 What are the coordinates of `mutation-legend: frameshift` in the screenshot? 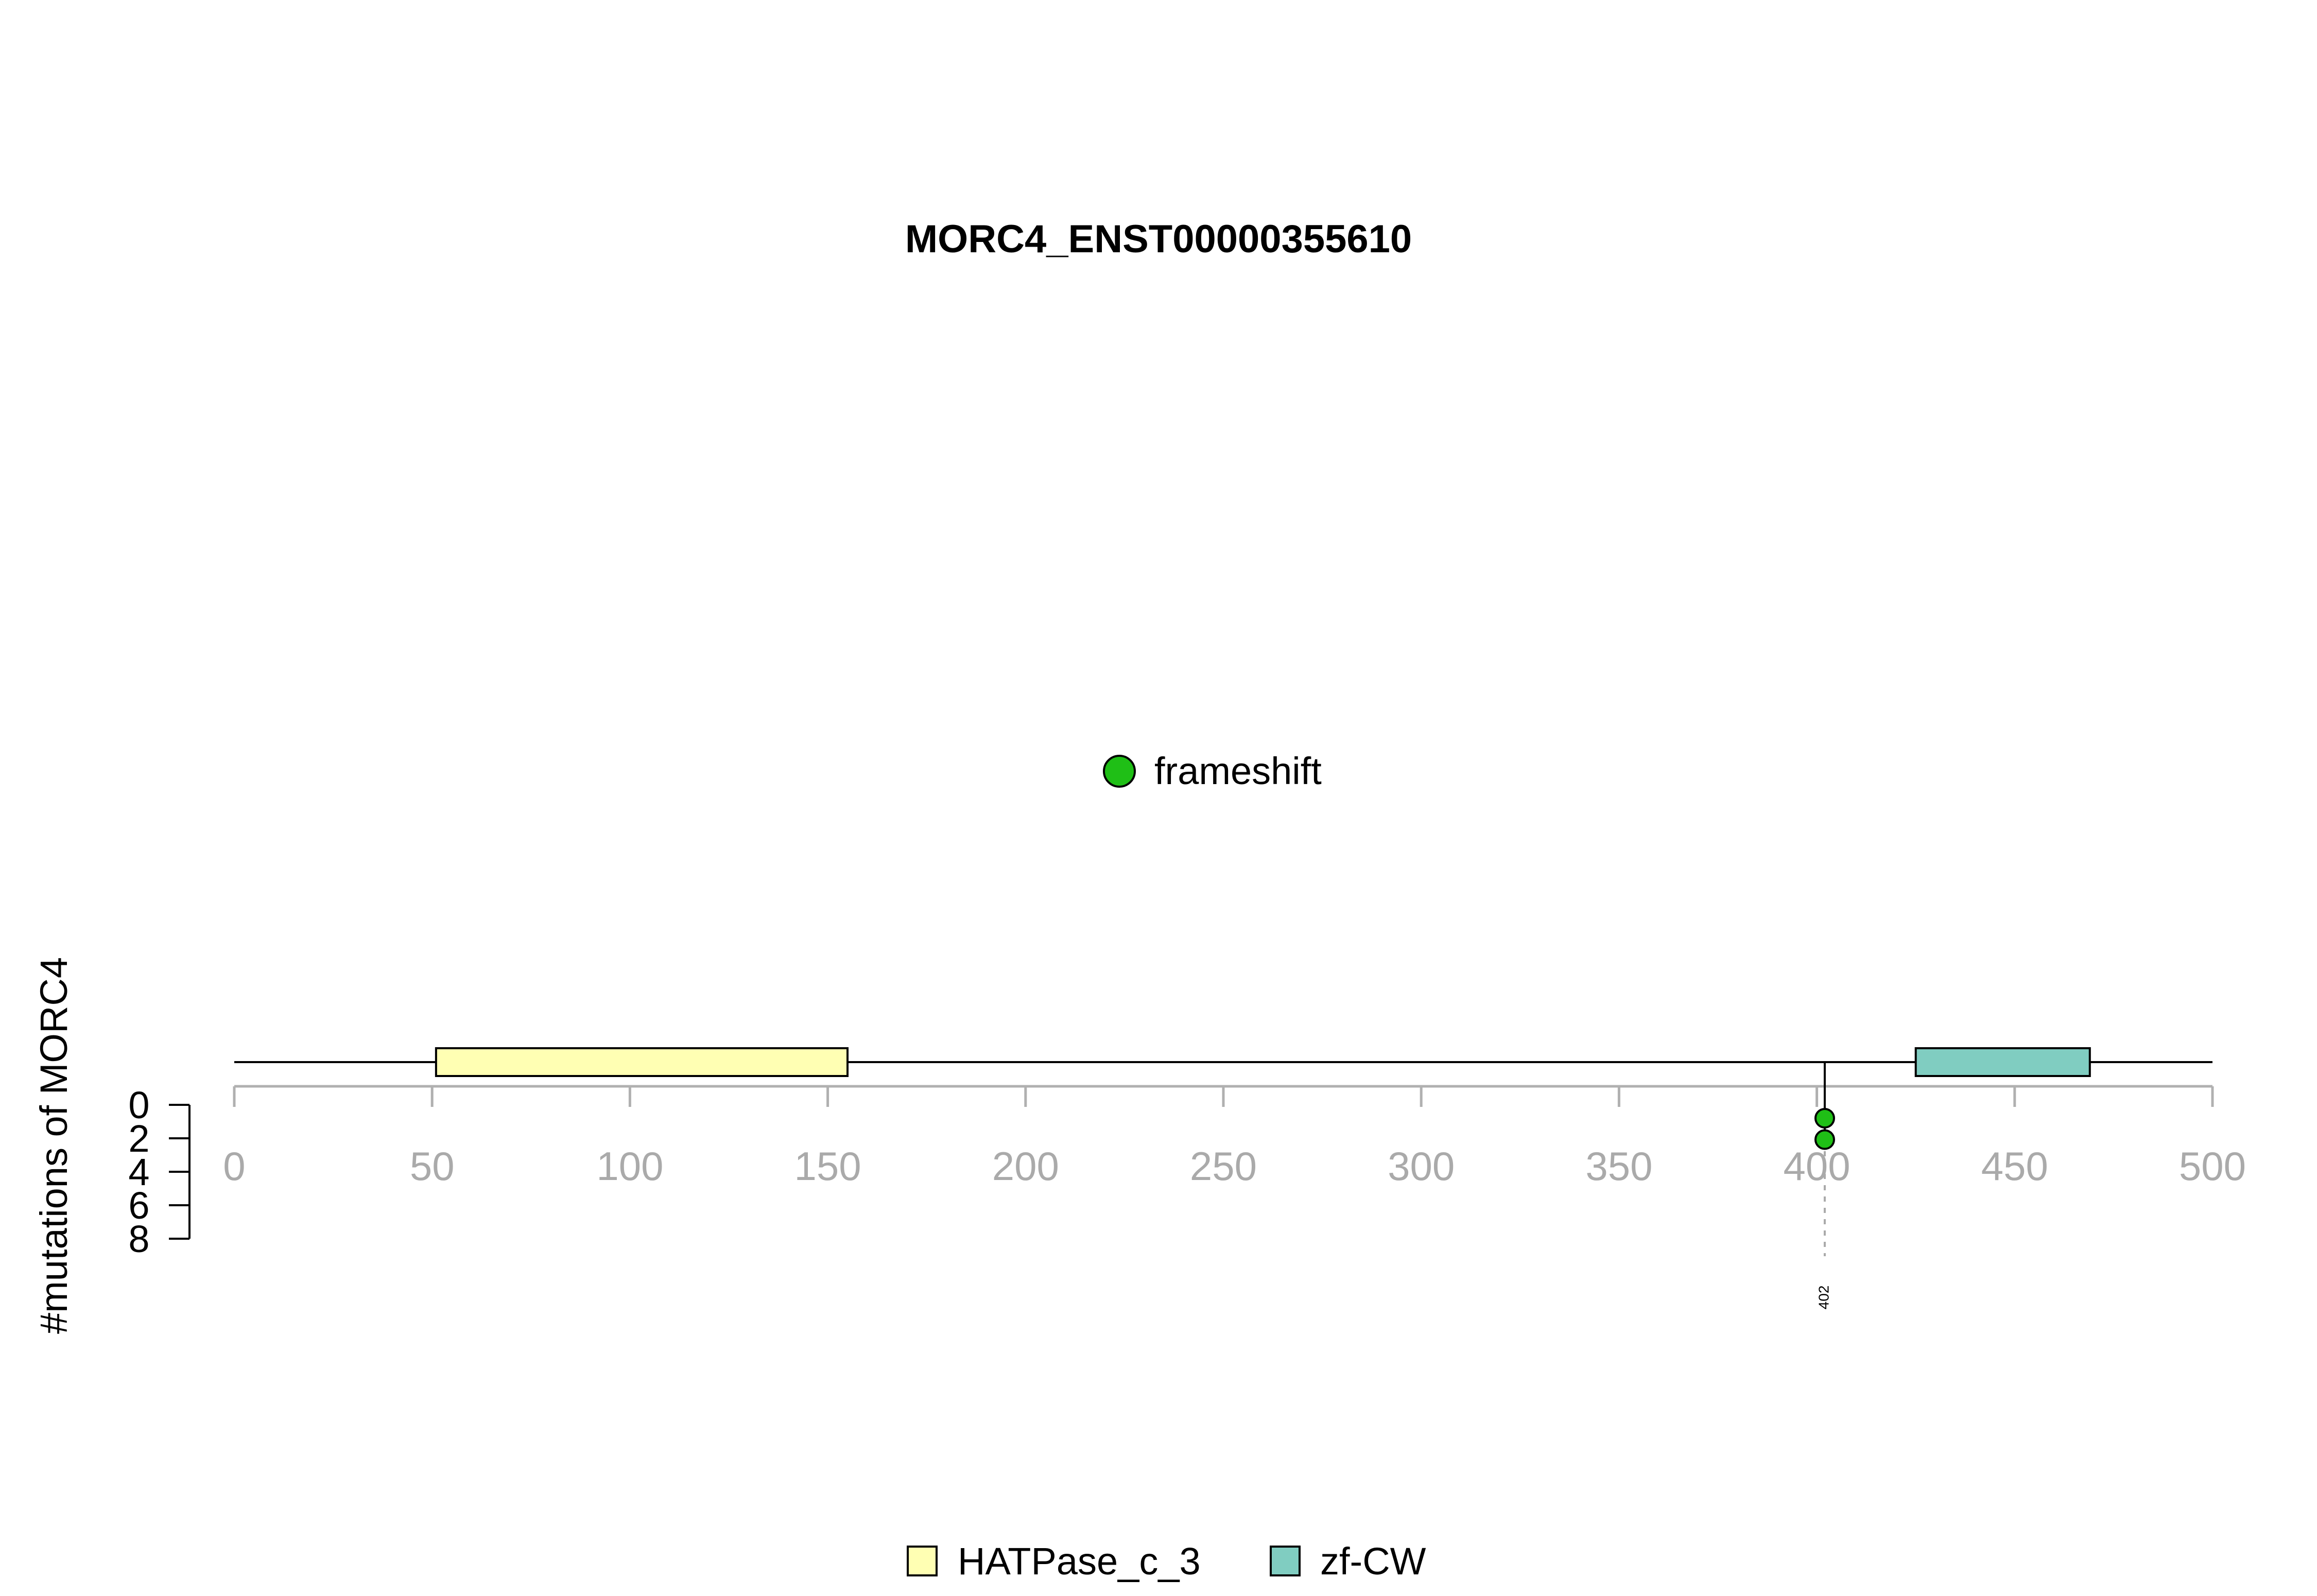 It's located at (1212, 771).